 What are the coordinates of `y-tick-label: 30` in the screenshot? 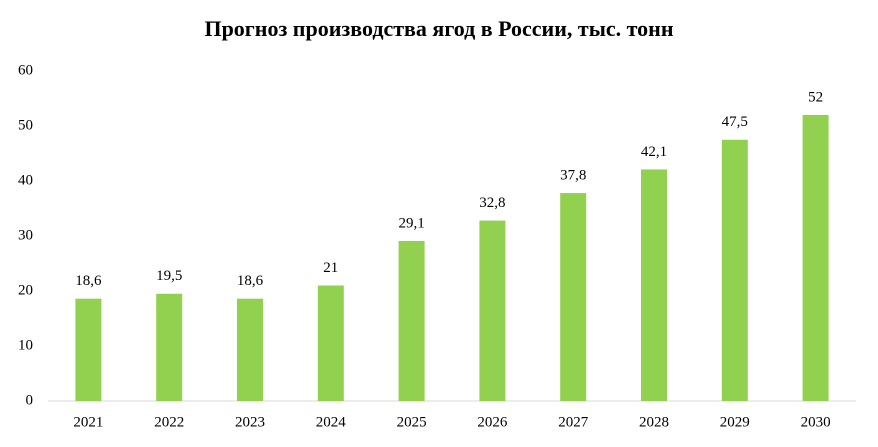 It's located at (25, 235).